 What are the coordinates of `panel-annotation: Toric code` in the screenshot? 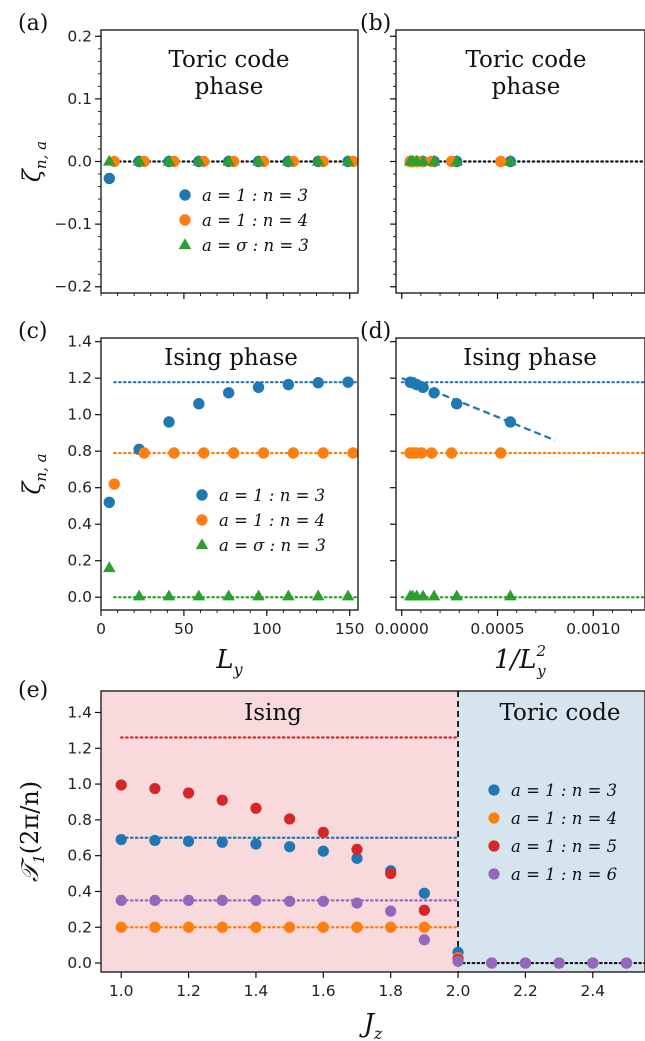 It's located at (228, 60).